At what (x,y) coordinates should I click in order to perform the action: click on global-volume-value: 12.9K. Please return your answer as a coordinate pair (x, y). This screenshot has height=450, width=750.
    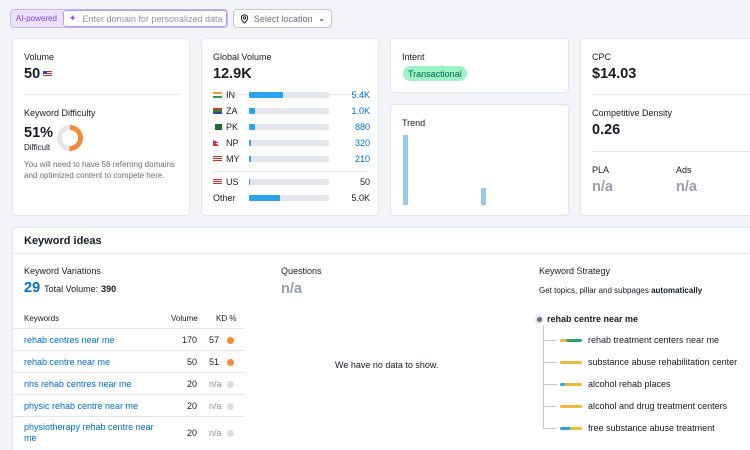
    Looking at the image, I should click on (232, 74).